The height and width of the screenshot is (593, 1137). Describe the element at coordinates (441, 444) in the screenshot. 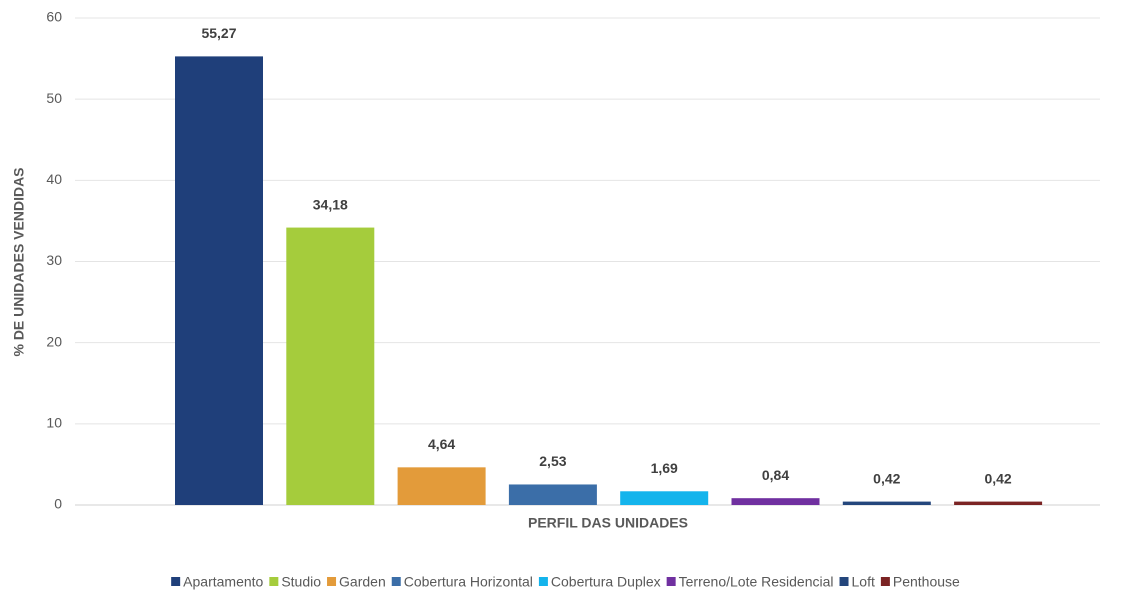

I see `data-label: 4,64` at that location.